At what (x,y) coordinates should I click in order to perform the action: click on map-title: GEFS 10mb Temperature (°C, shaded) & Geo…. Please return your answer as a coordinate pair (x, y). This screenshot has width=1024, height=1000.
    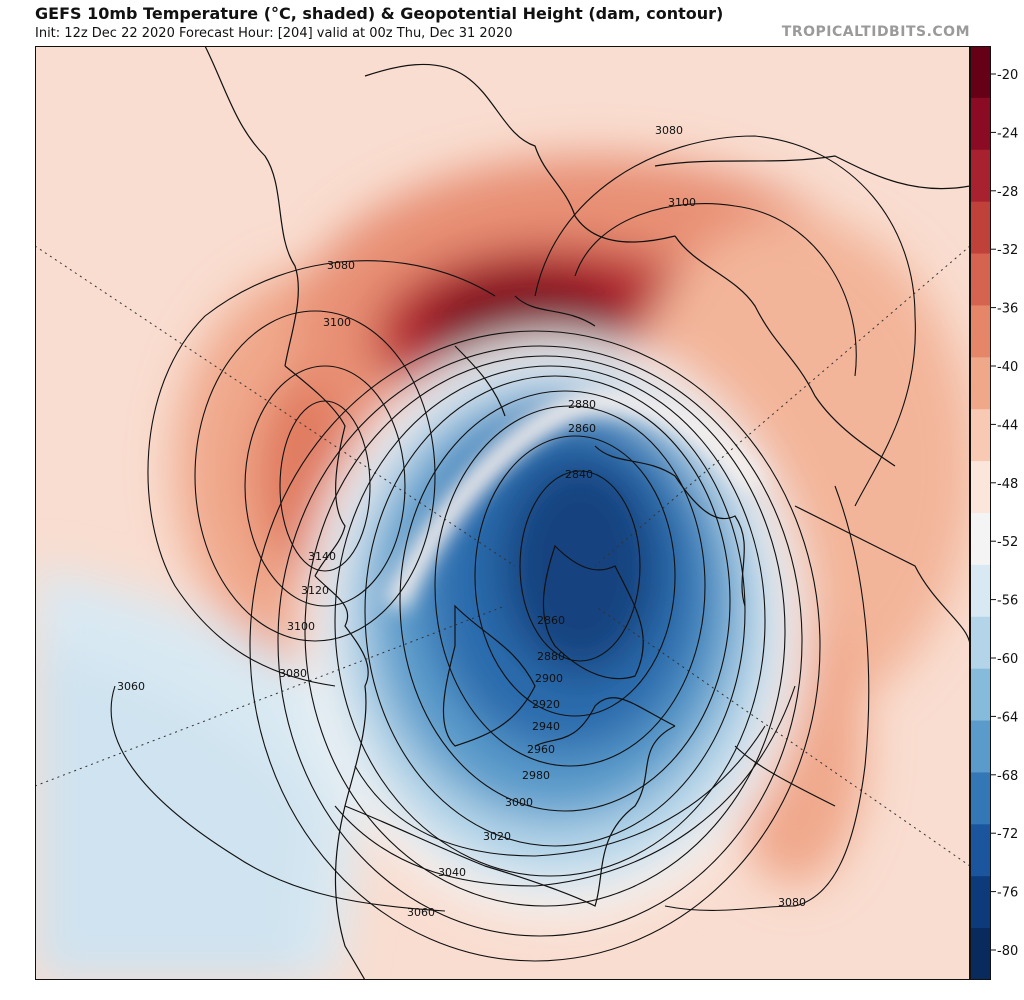
    Looking at the image, I should click on (379, 13).